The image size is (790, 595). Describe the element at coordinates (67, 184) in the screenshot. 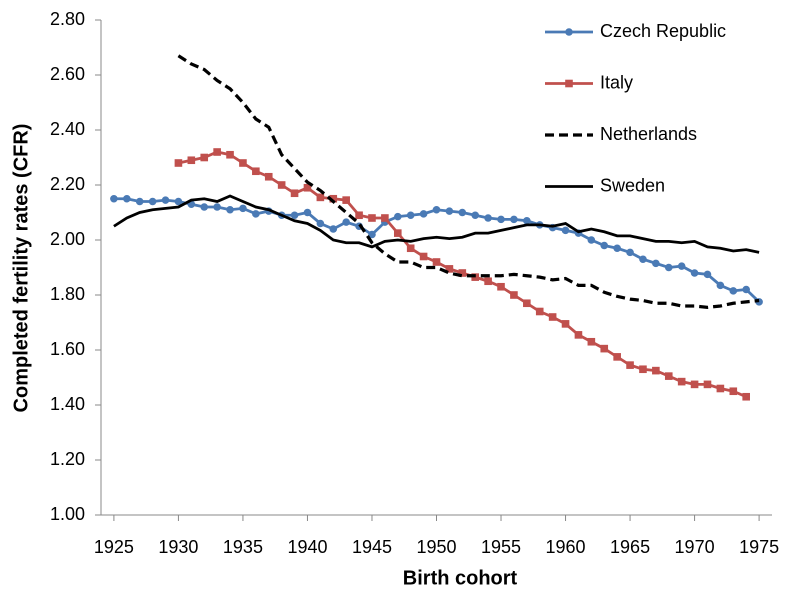

I see `y-tick-label: 2.20` at that location.